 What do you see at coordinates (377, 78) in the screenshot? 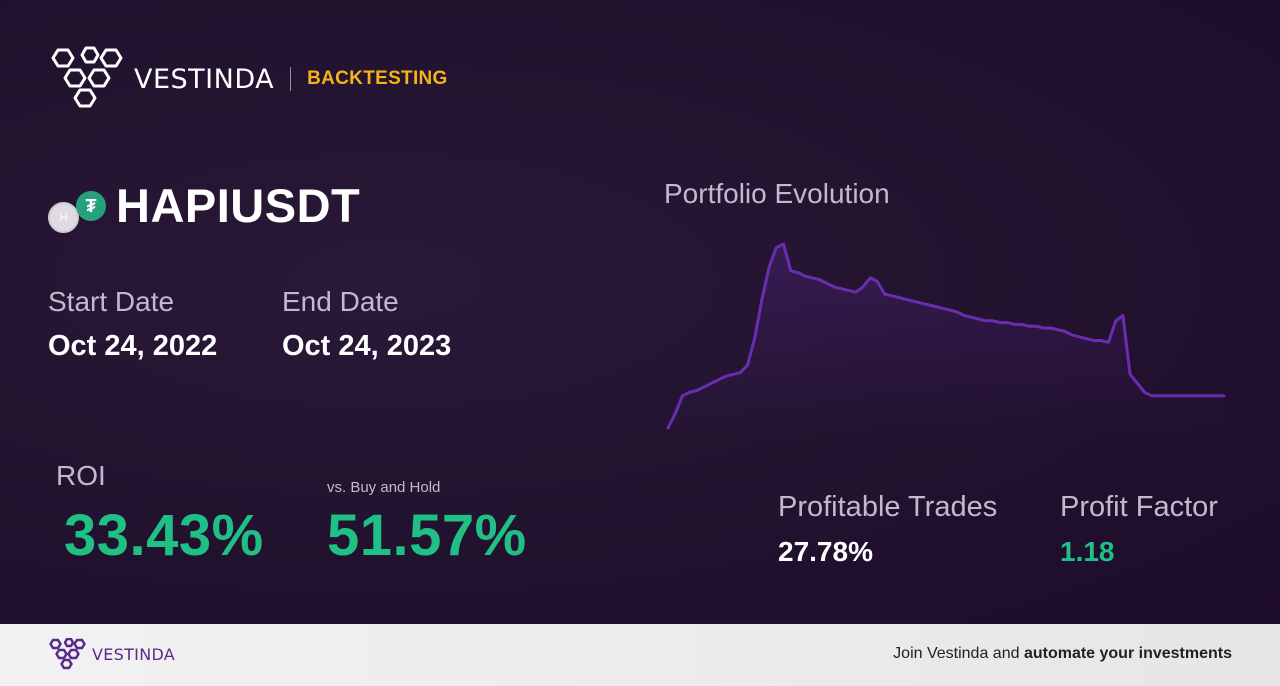
I see `section-tag: BACKTESTING` at bounding box center [377, 78].